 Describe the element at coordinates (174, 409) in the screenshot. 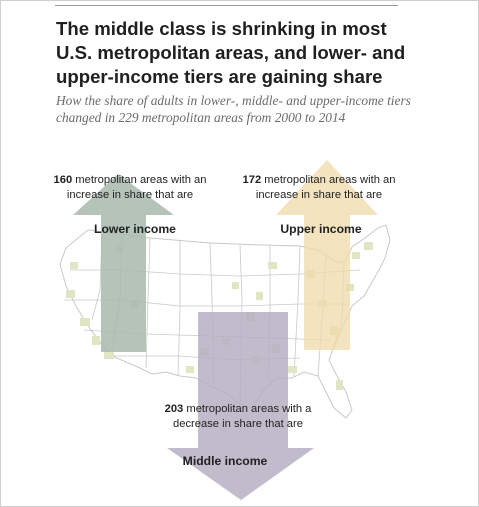

I see `middle-income-count: 203` at that location.